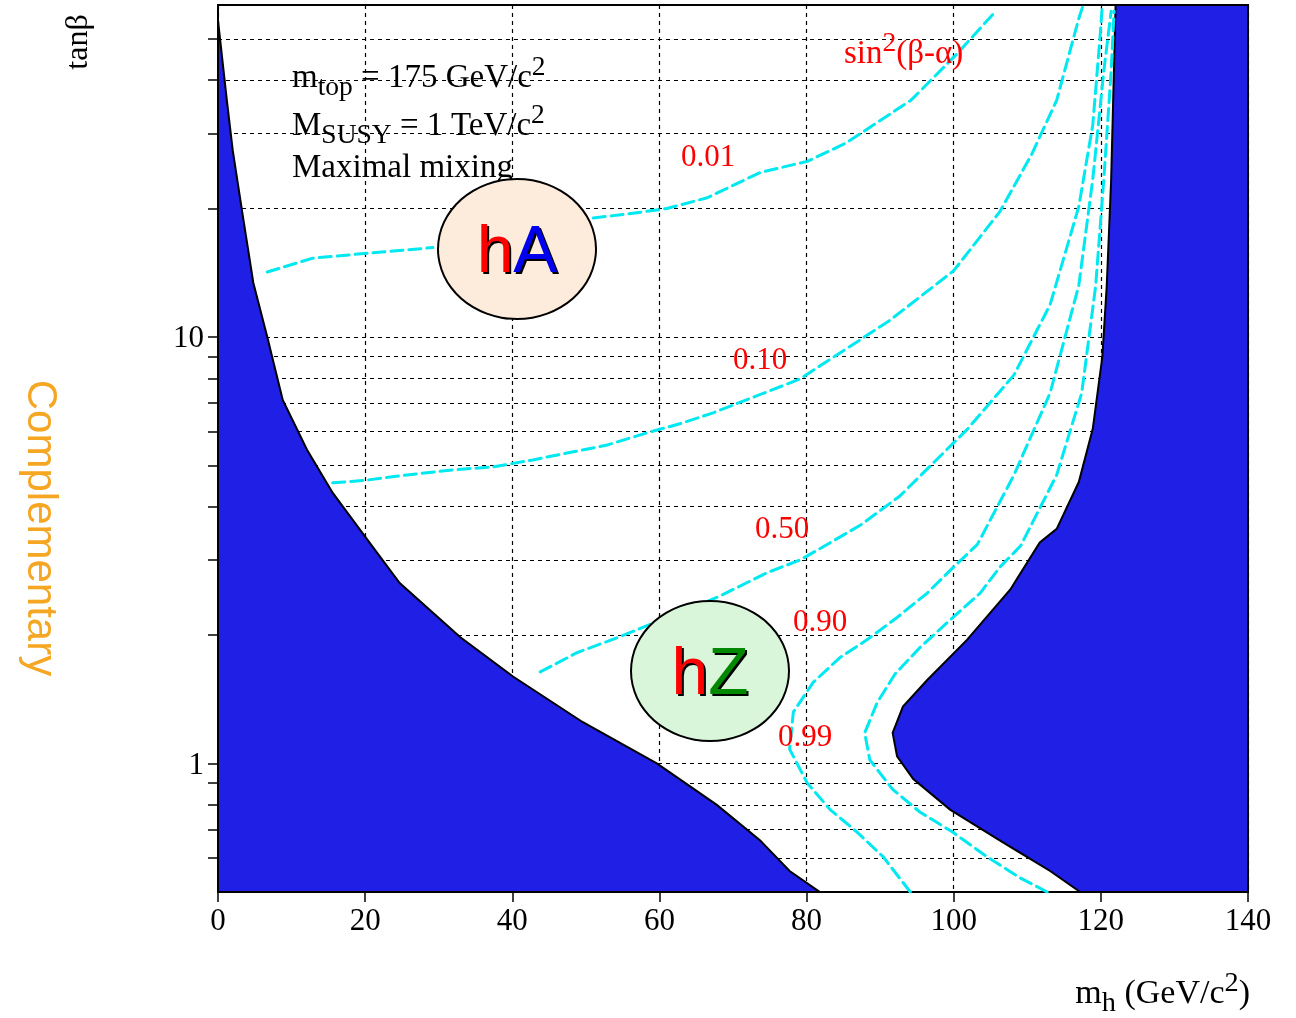 The width and height of the screenshot is (1296, 1018). Describe the element at coordinates (196, 764) in the screenshot. I see `y-tick-label: 1` at that location.